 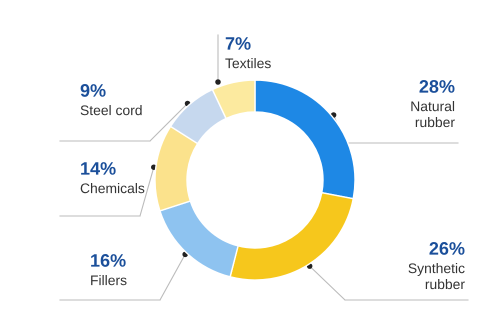 I want to click on slice-label: Synthetic rubber, so click(x=436, y=276).